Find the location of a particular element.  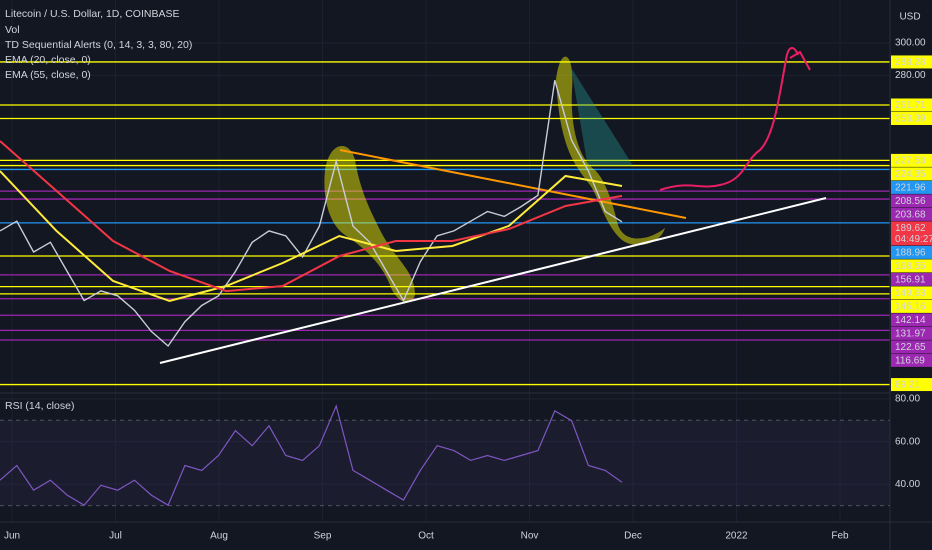

x-tick-label: Sep is located at coordinates (323, 536).